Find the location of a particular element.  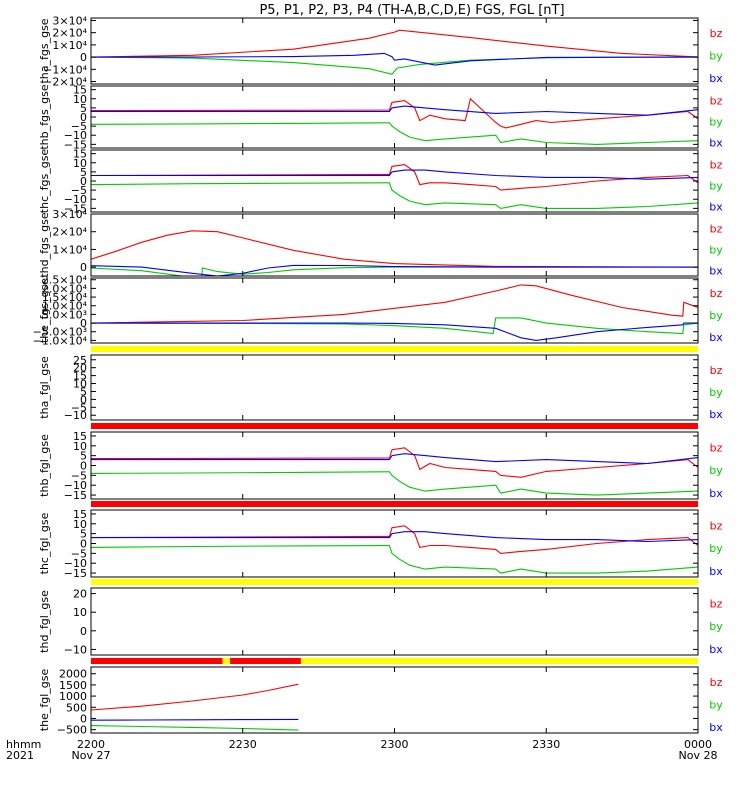

y-axis-label: thd_fgs_gse is located at coordinates (44, 245).